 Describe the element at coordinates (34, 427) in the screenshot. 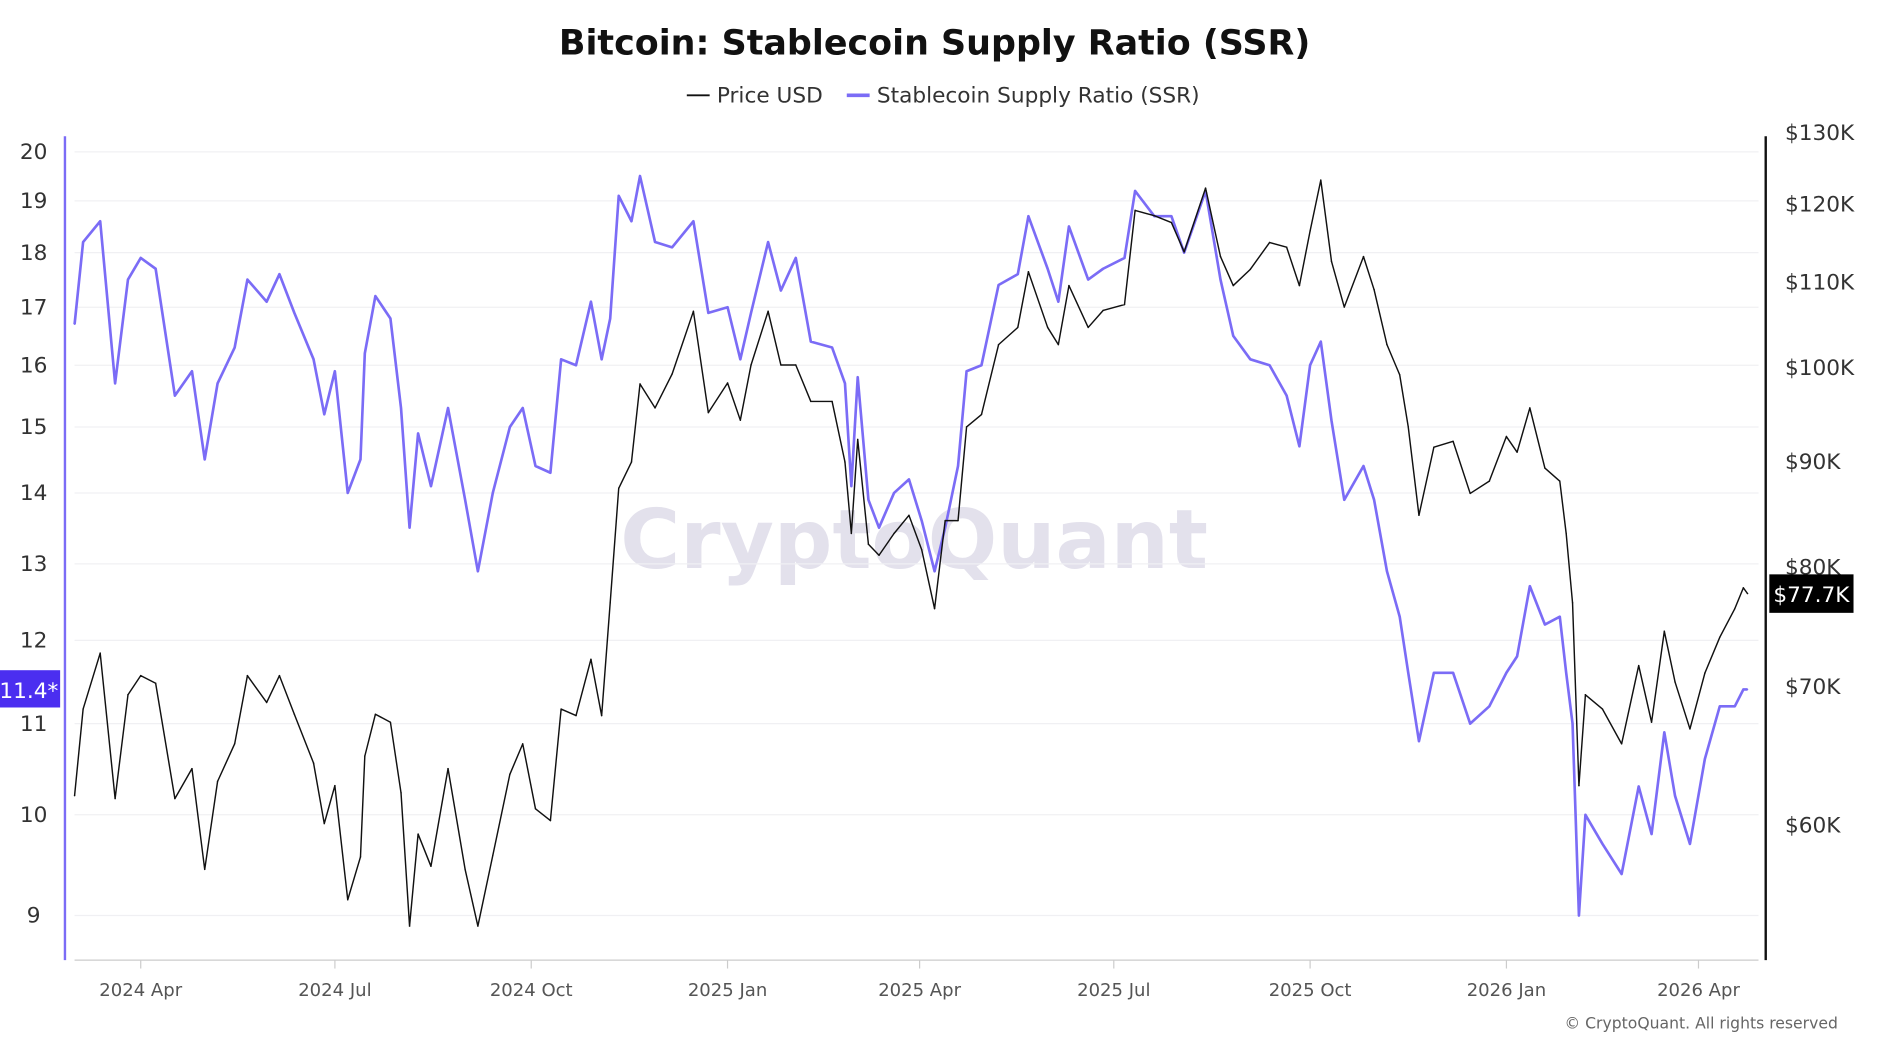

I see `left-tick-label: 15` at that location.